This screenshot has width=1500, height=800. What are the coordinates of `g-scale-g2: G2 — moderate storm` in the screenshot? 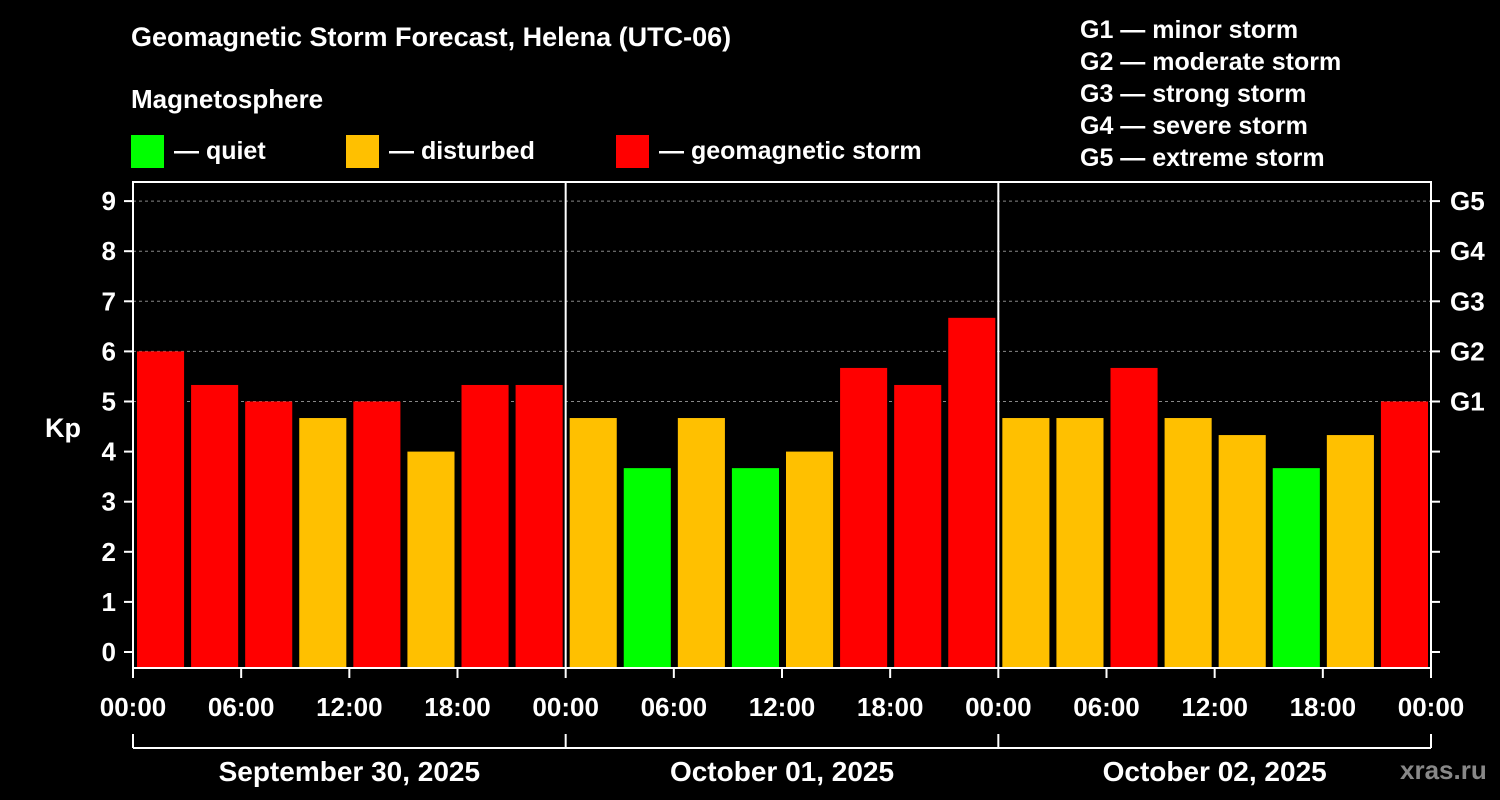 It's located at (1211, 62).